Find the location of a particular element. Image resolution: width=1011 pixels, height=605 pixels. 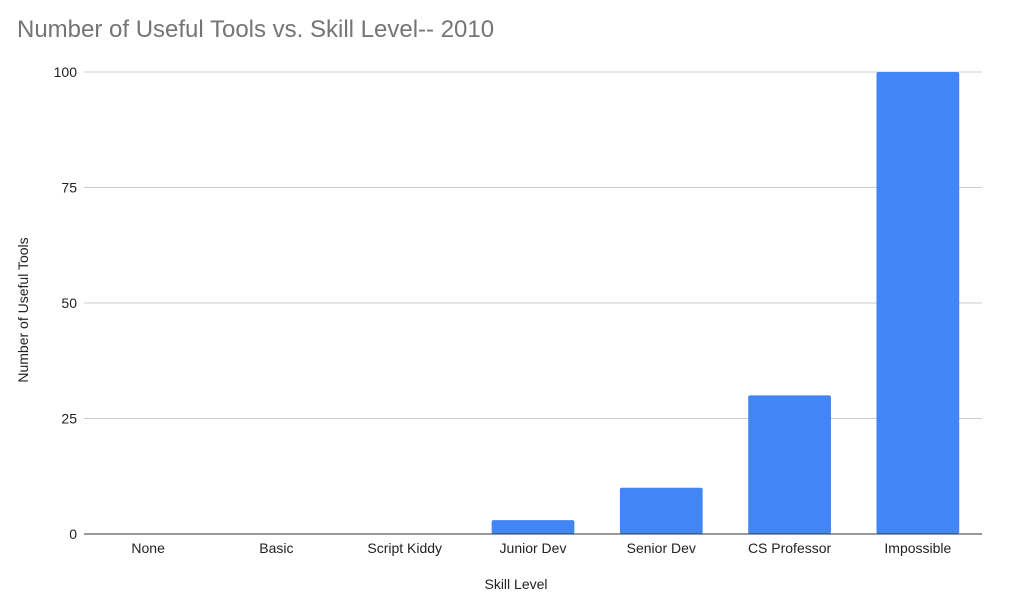

x-tick-label: Script Kiddy is located at coordinates (404, 548).